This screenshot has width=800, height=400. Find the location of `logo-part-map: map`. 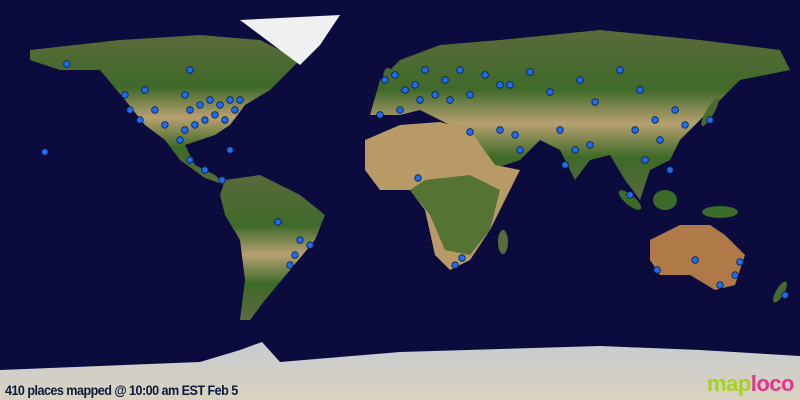

logo-part-map: map is located at coordinates (729, 383).